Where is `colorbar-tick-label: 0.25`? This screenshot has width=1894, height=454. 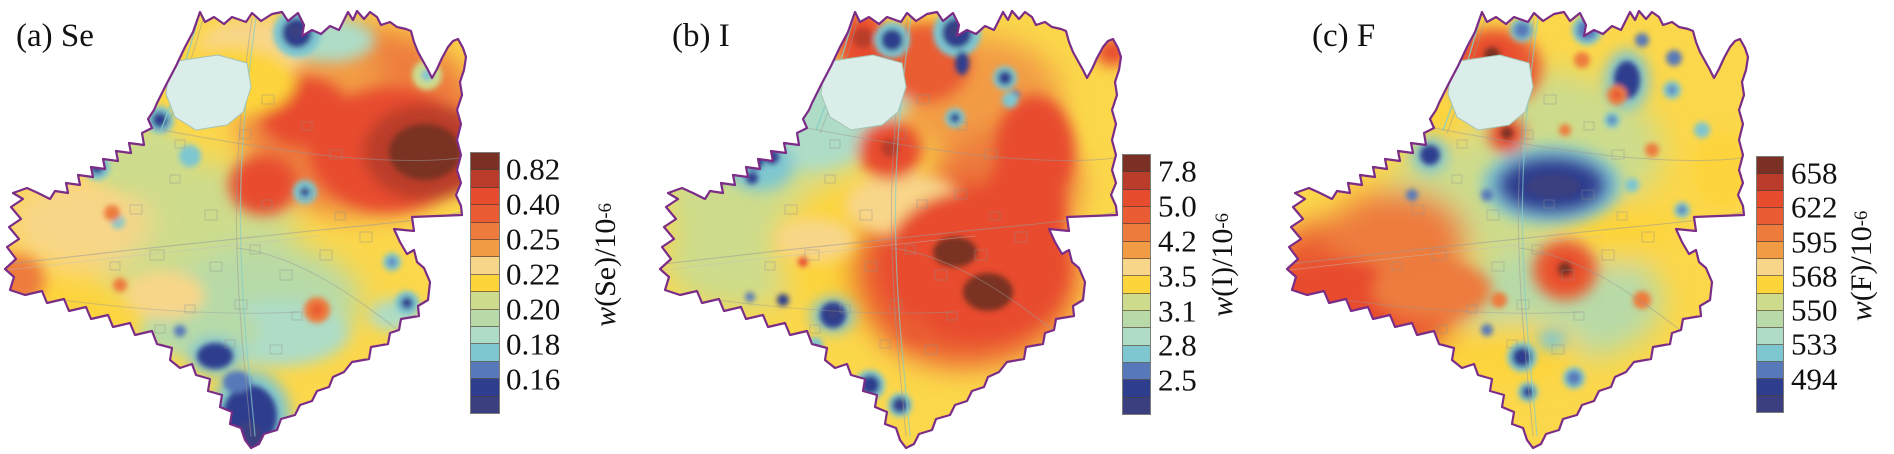 colorbar-tick-label: 0.25 is located at coordinates (533, 239).